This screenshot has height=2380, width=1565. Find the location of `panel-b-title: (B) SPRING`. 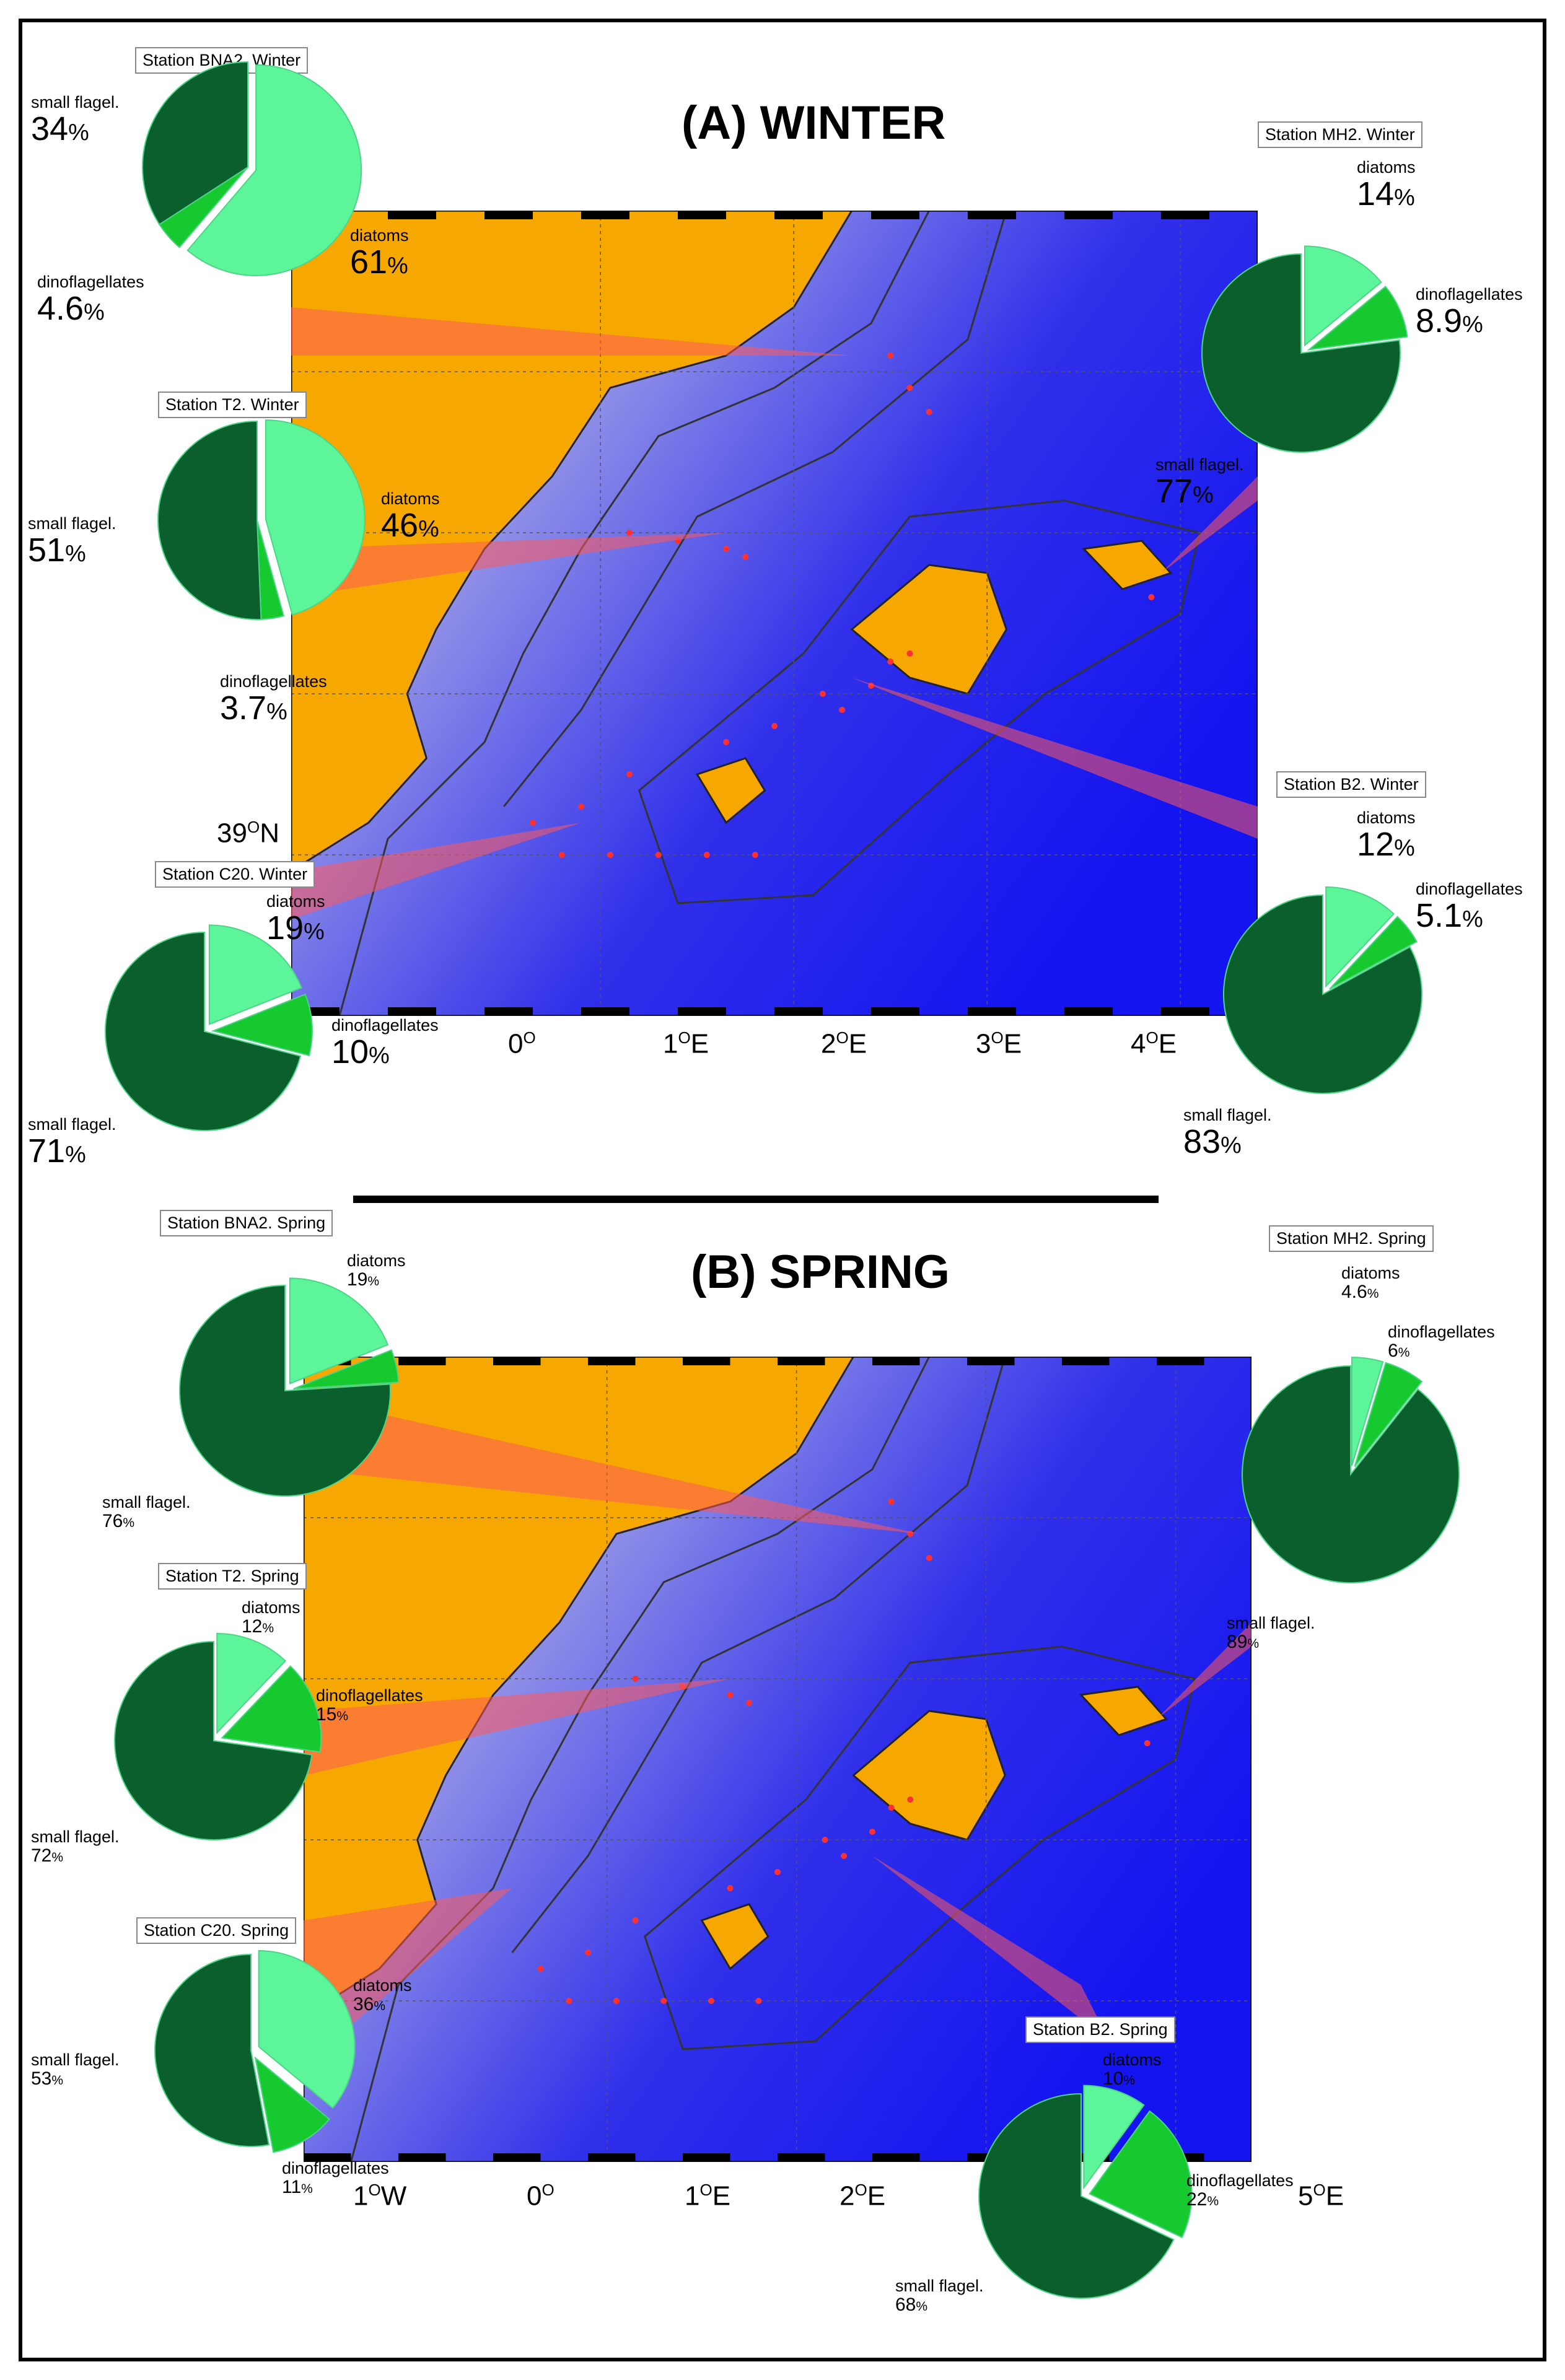

panel-b-title: (B) SPRING is located at coordinates (820, 1272).